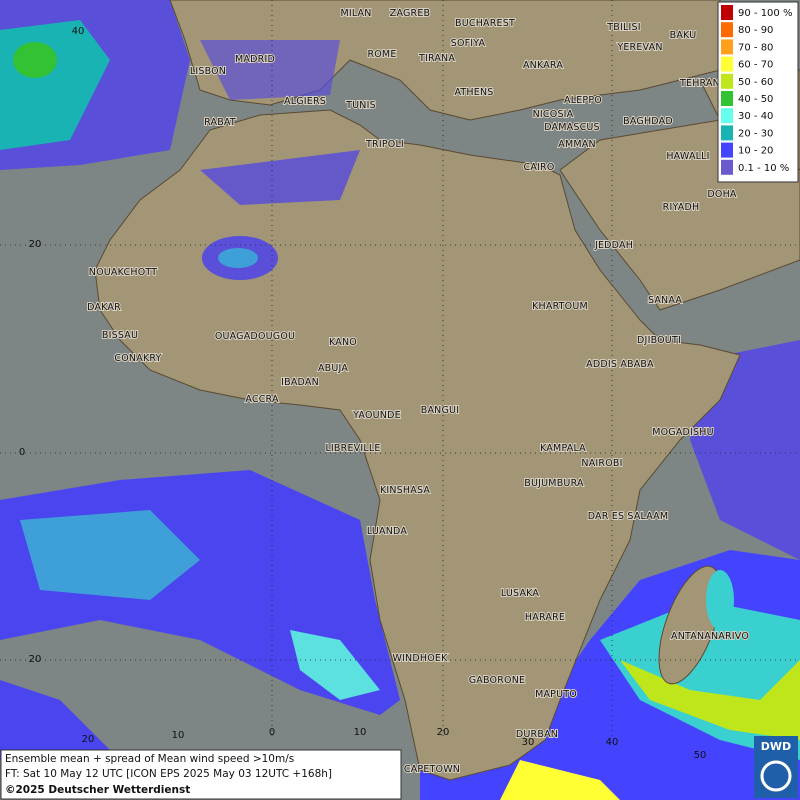  What do you see at coordinates (120, 335) in the screenshot?
I see `city-label: BISSAU` at bounding box center [120, 335].